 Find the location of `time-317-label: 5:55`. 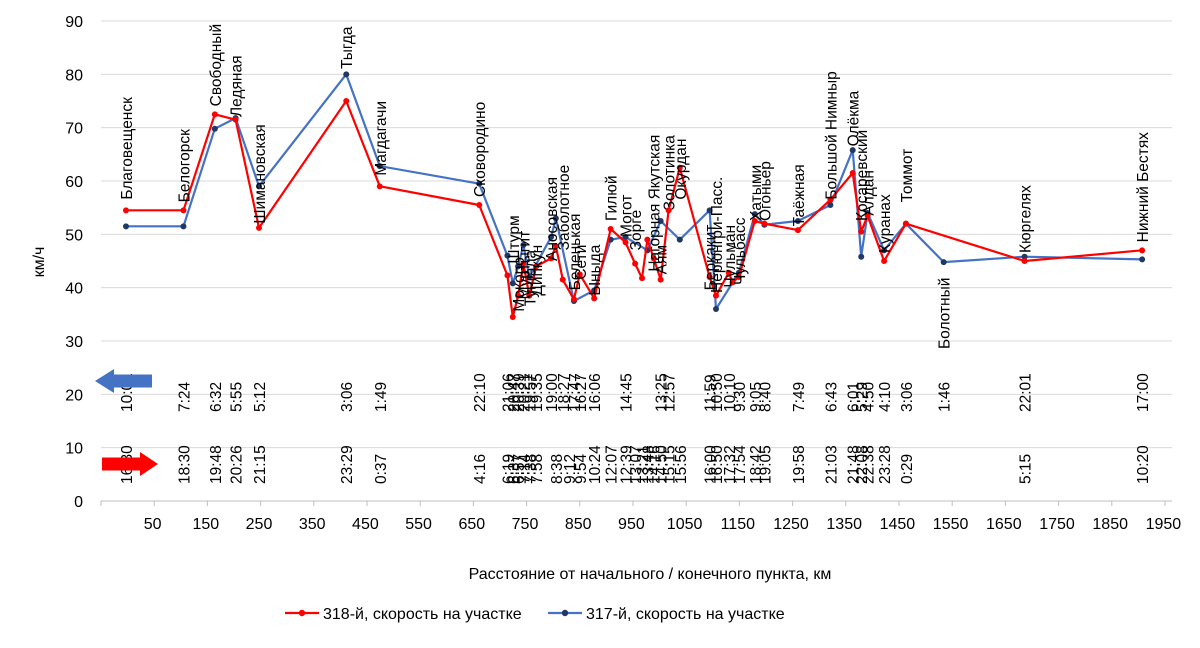

time-317-label: 5:55 is located at coordinates (237, 397).